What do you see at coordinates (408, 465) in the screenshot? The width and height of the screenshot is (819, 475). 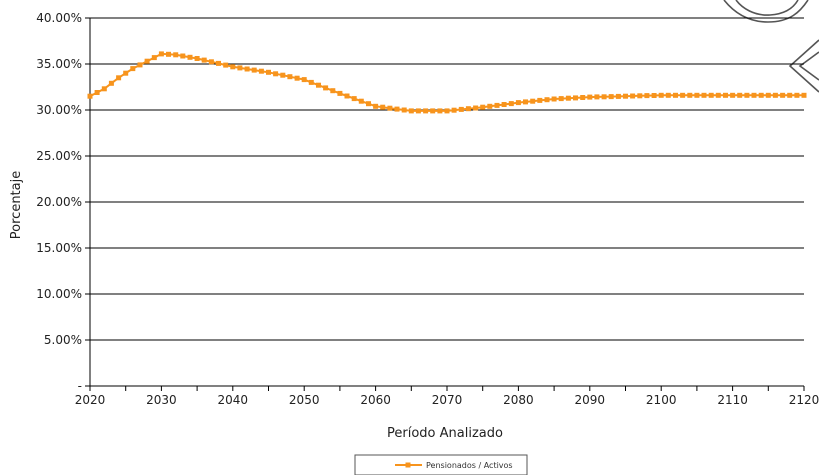 I see `legend-marker-swatch` at bounding box center [408, 465].